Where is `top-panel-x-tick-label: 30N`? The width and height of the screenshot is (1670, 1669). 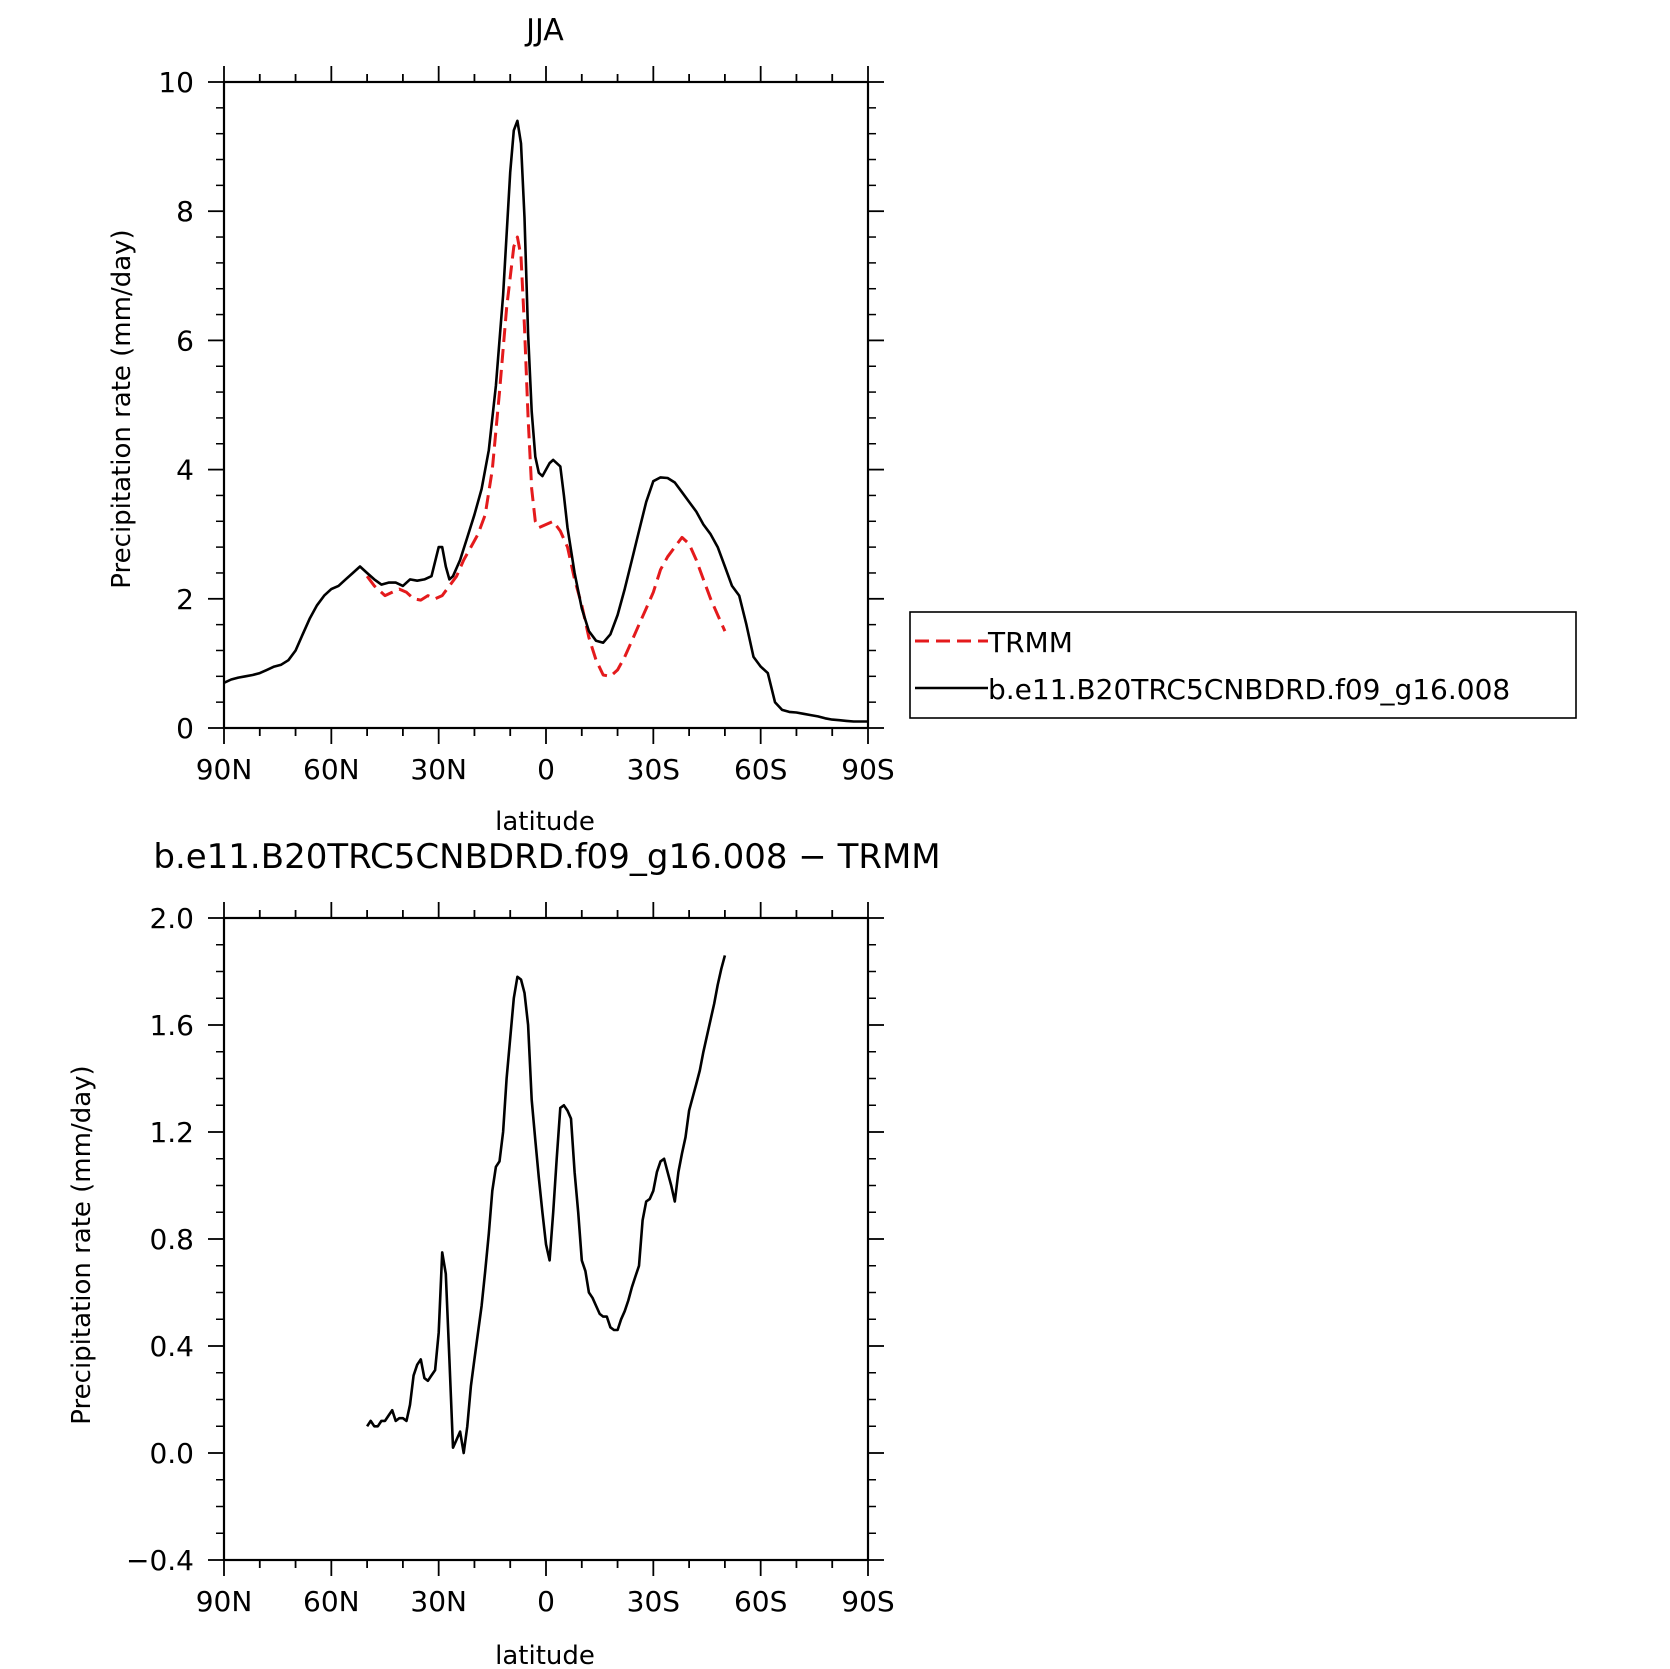
top-panel-x-tick-label: 30N is located at coordinates (438, 769).